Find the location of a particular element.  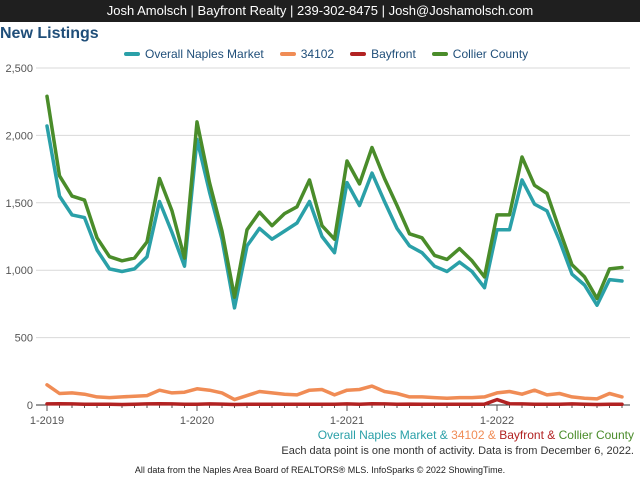

legend-item-bayfront: Bayfront is located at coordinates (383, 54).